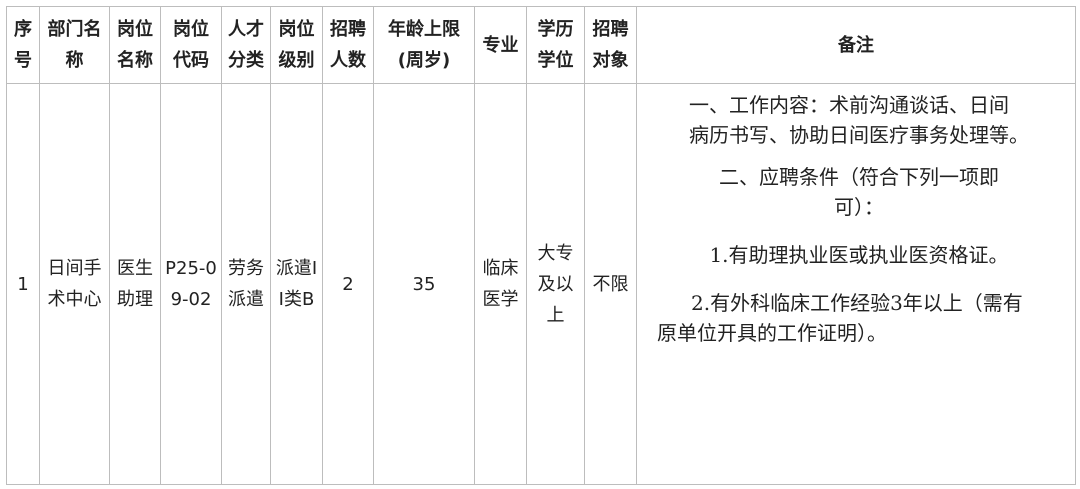 This screenshot has width=1080, height=489. I want to click on remark-requirement-1: 1.有助理执业医或执业医资格证。, so click(859, 255).